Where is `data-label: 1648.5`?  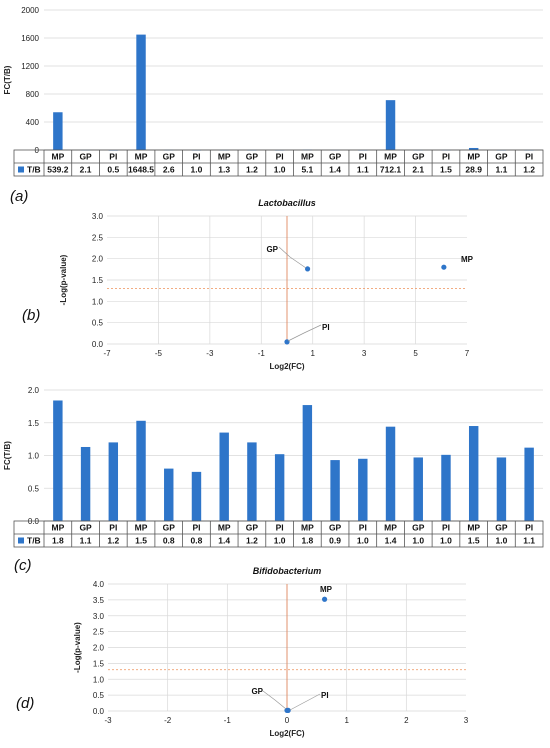
data-label: 1648.5 is located at coordinates (141, 170).